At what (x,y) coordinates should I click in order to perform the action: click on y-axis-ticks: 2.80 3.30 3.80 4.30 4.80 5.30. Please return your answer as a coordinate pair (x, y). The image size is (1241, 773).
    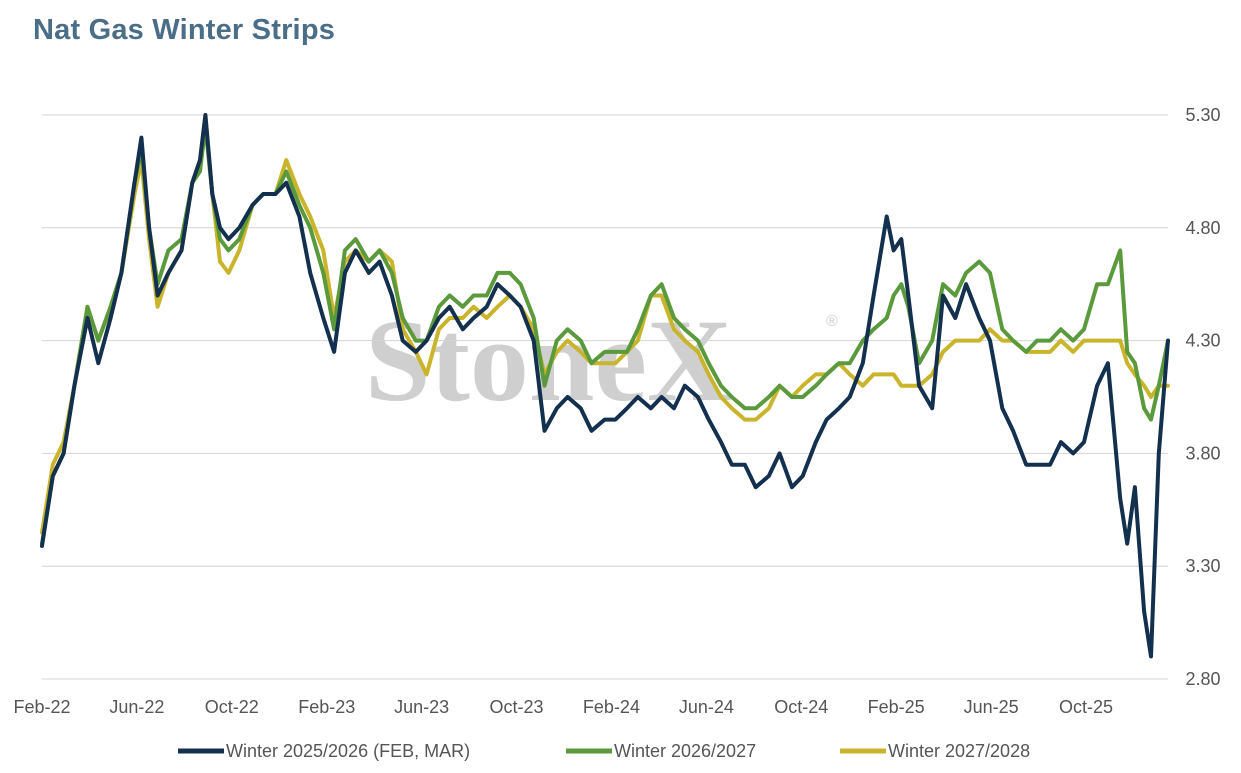
    Looking at the image, I should click on (1202, 397).